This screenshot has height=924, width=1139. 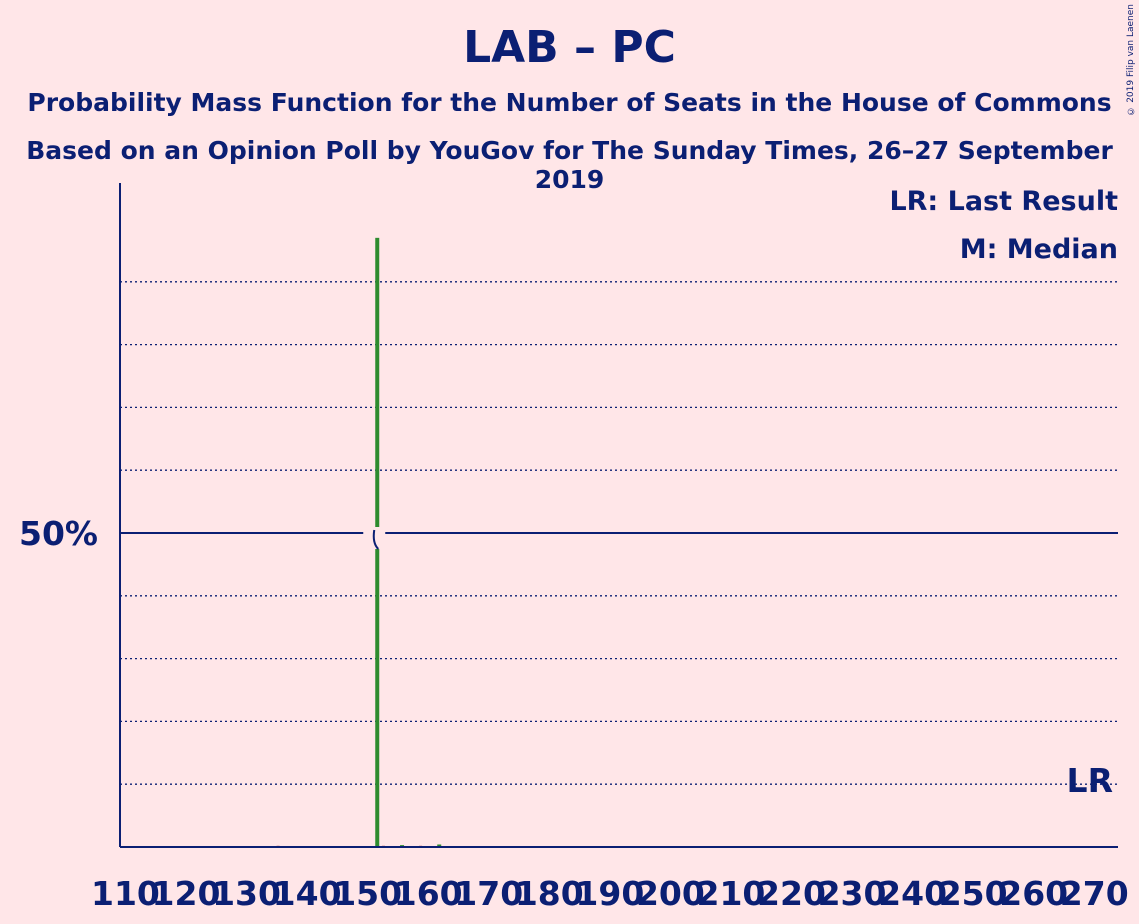 What do you see at coordinates (428, 893) in the screenshot?
I see `x-tick-label: 160` at bounding box center [428, 893].